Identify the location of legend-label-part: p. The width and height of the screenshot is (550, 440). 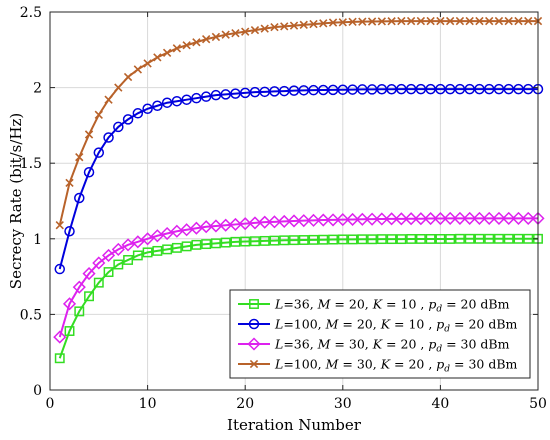
(440, 364).